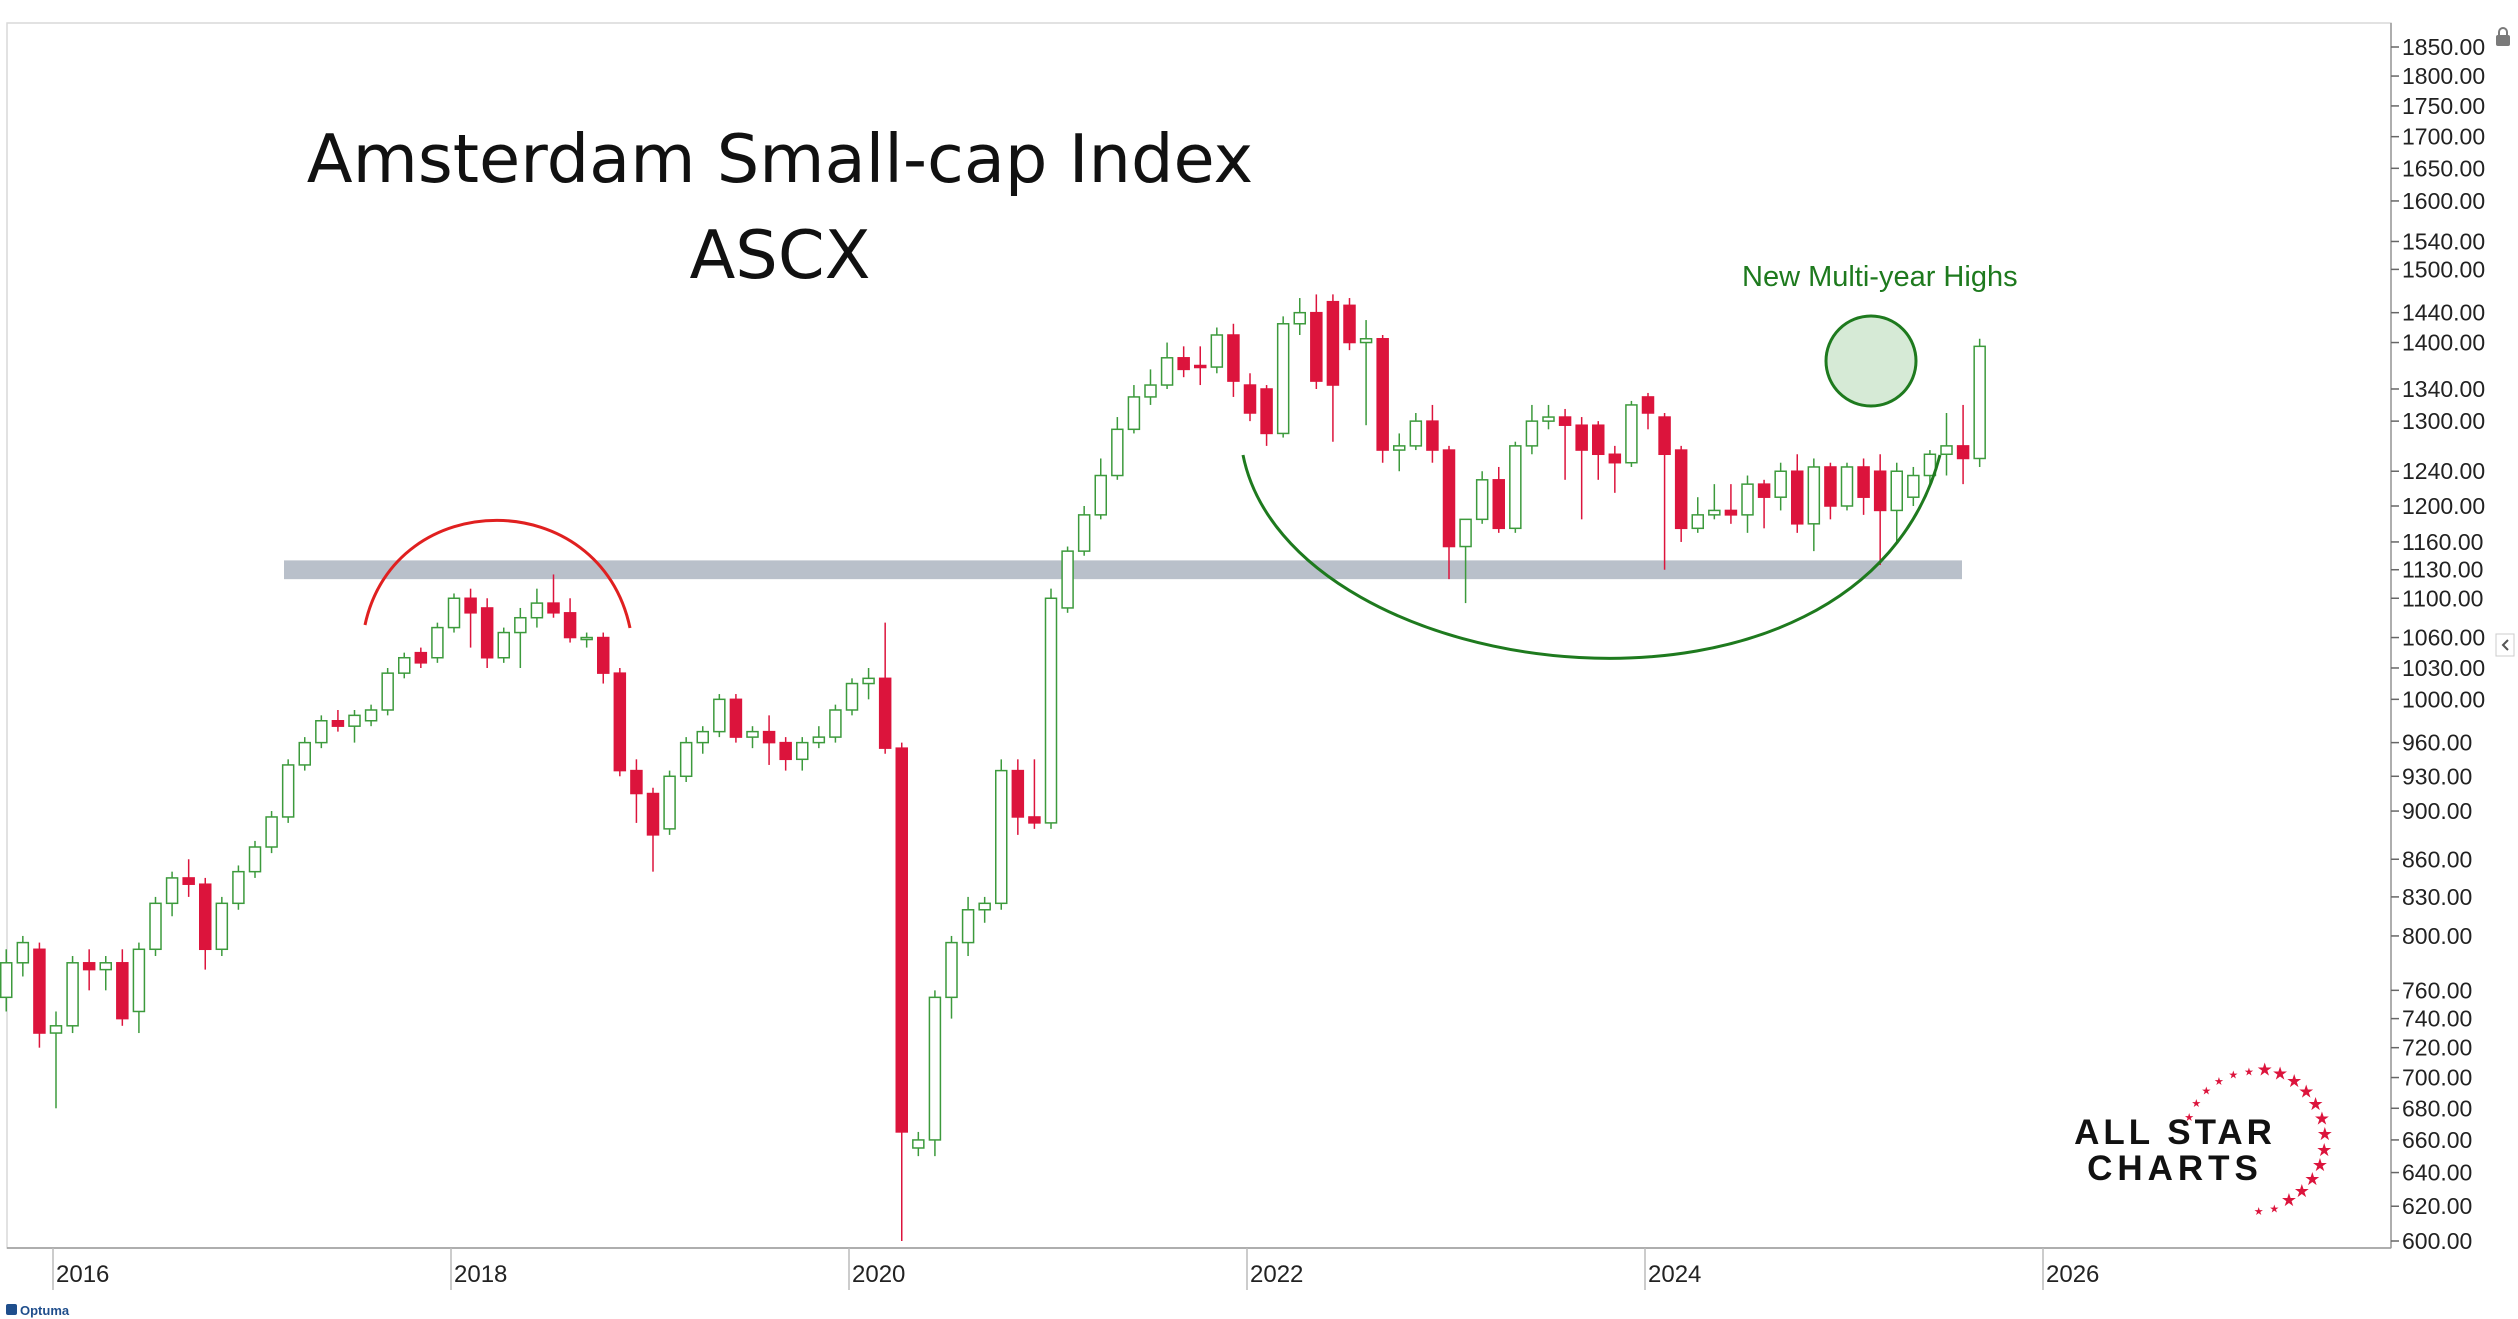  I want to click on y-tick-label: 960.00, so click(2437, 743).